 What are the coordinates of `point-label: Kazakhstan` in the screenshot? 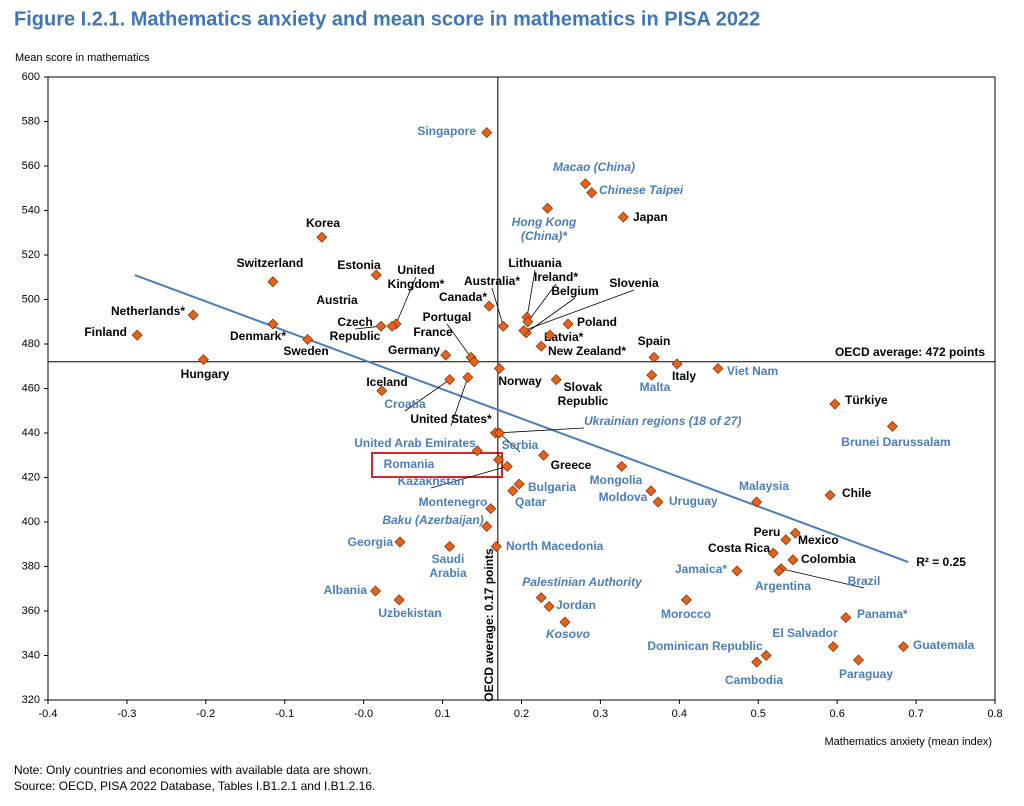 It's located at (431, 481).